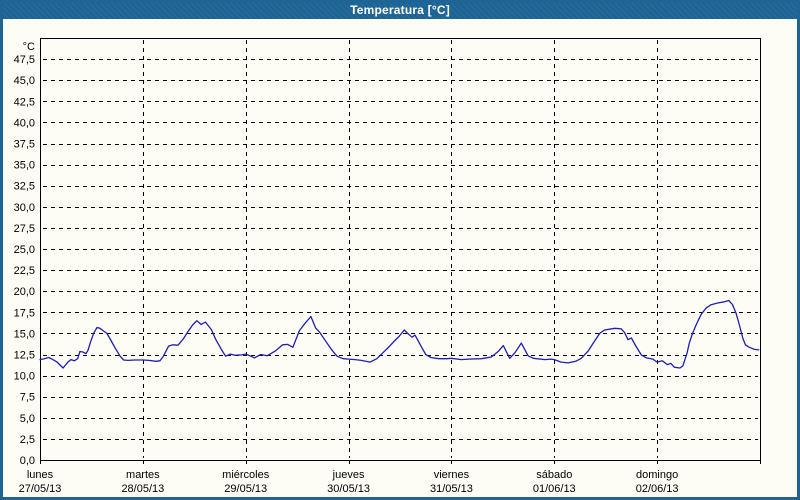  What do you see at coordinates (348, 489) in the screenshot?
I see `x-date-label: 30/05/13` at bounding box center [348, 489].